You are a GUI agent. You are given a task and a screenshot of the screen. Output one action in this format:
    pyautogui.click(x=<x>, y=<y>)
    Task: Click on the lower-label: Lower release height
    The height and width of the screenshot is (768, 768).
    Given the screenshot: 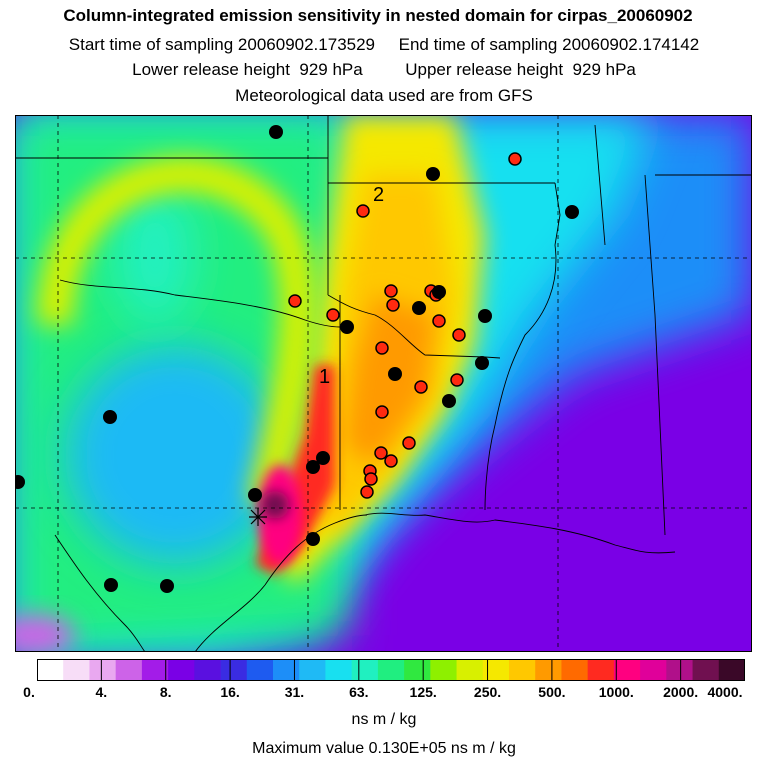 What is the action you would take?
    pyautogui.click(x=211, y=69)
    